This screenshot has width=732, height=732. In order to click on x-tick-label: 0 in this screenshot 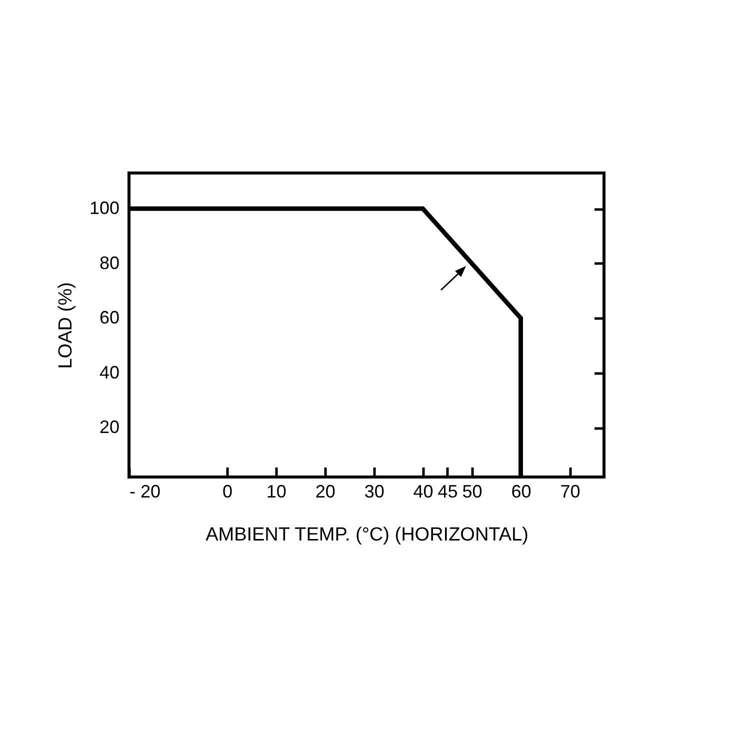, I will do `click(227, 492)`.